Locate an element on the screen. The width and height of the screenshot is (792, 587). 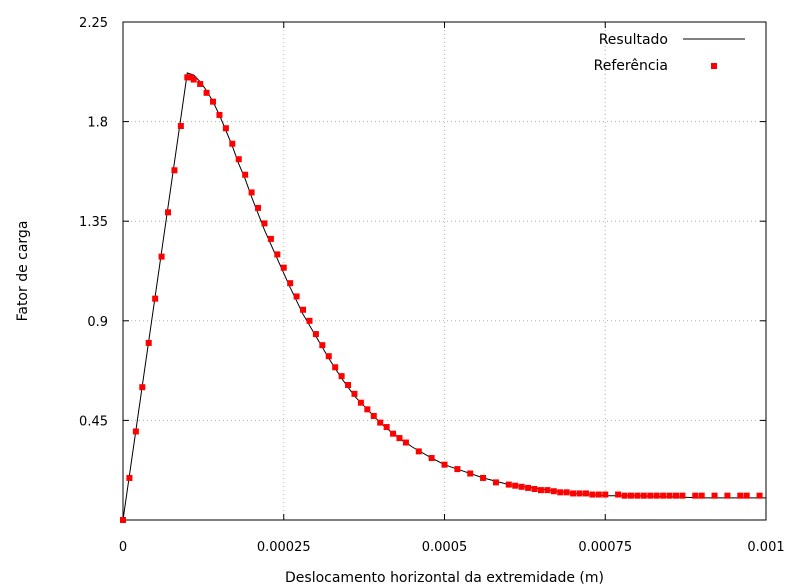
x-tick-label: 0.0005 is located at coordinates (445, 547).